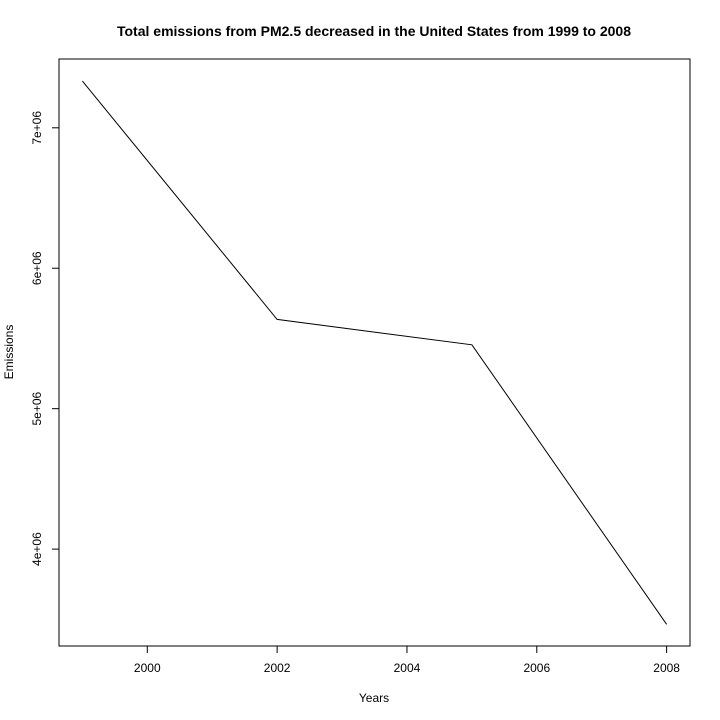 This screenshot has height=720, width=720. I want to click on x-axis: 2000 2002 2004 2006 2008, so click(407, 660).